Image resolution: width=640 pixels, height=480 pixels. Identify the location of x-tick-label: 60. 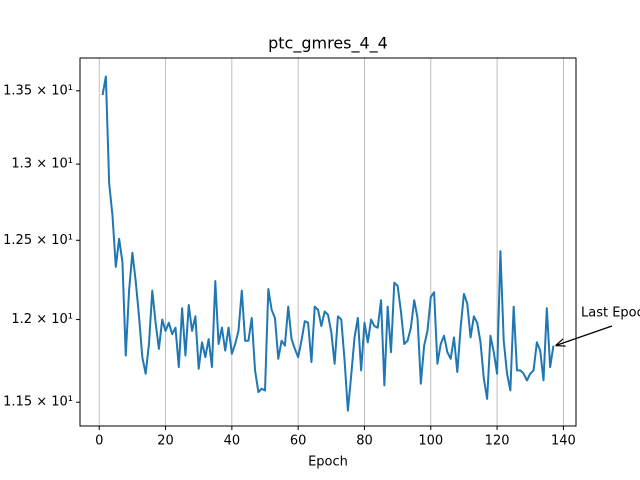
(298, 441).